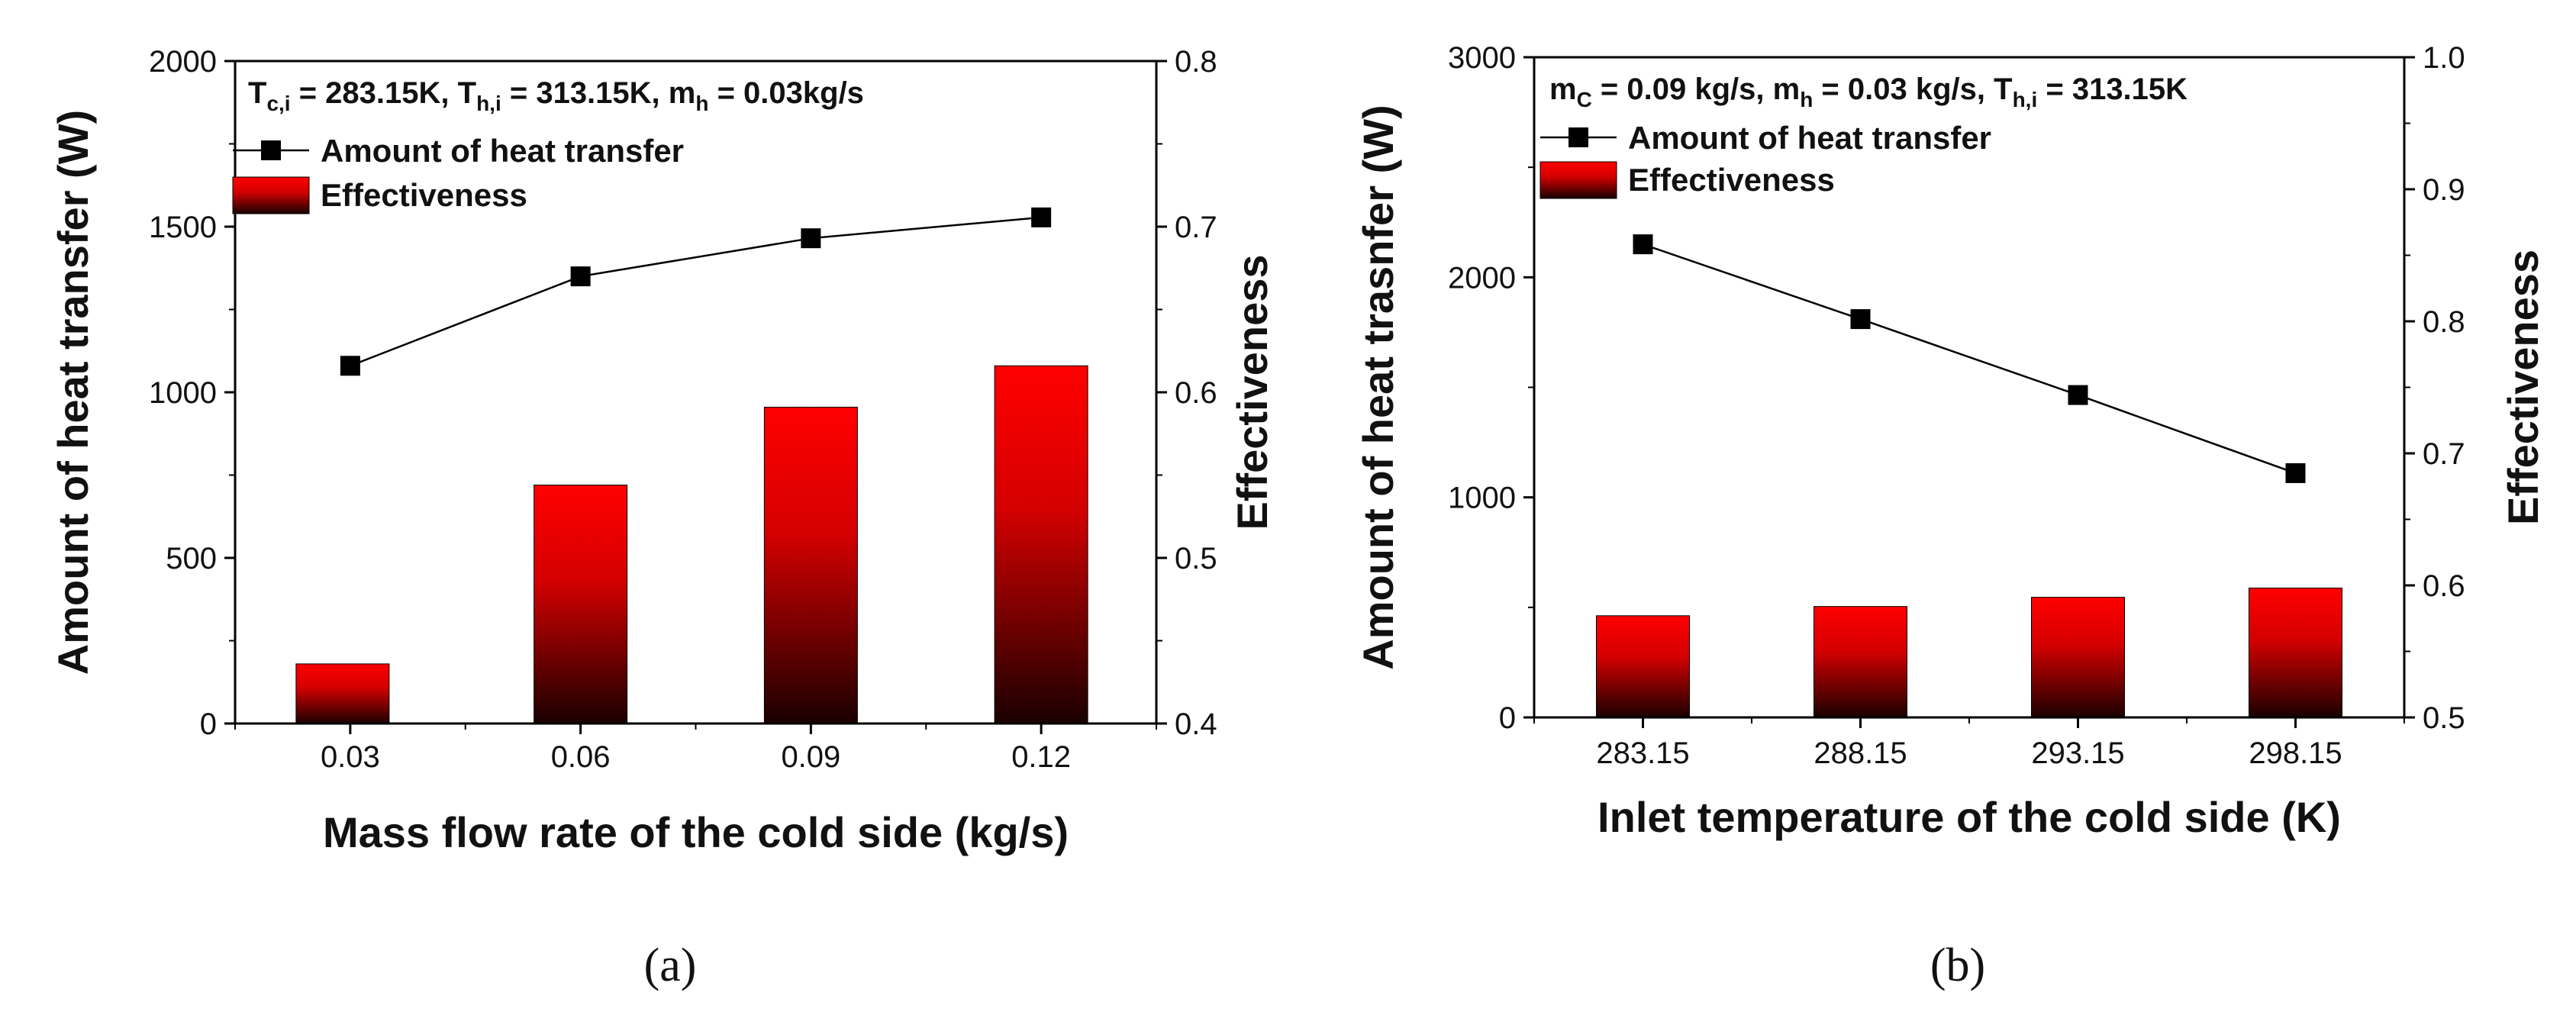  Describe the element at coordinates (599, 93) in the screenshot. I see `conditions-part: = 313.15K, m` at that location.